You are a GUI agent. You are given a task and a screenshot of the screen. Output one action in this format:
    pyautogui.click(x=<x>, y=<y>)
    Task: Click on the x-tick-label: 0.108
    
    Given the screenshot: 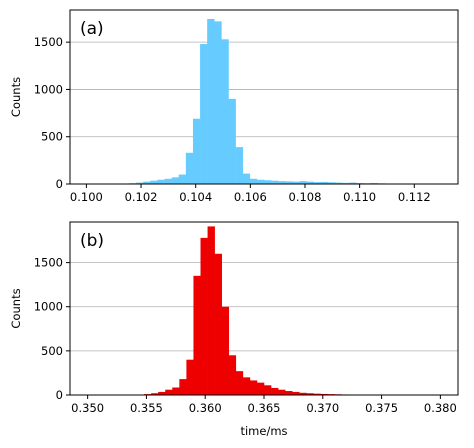 What is the action you would take?
    pyautogui.click(x=305, y=197)
    